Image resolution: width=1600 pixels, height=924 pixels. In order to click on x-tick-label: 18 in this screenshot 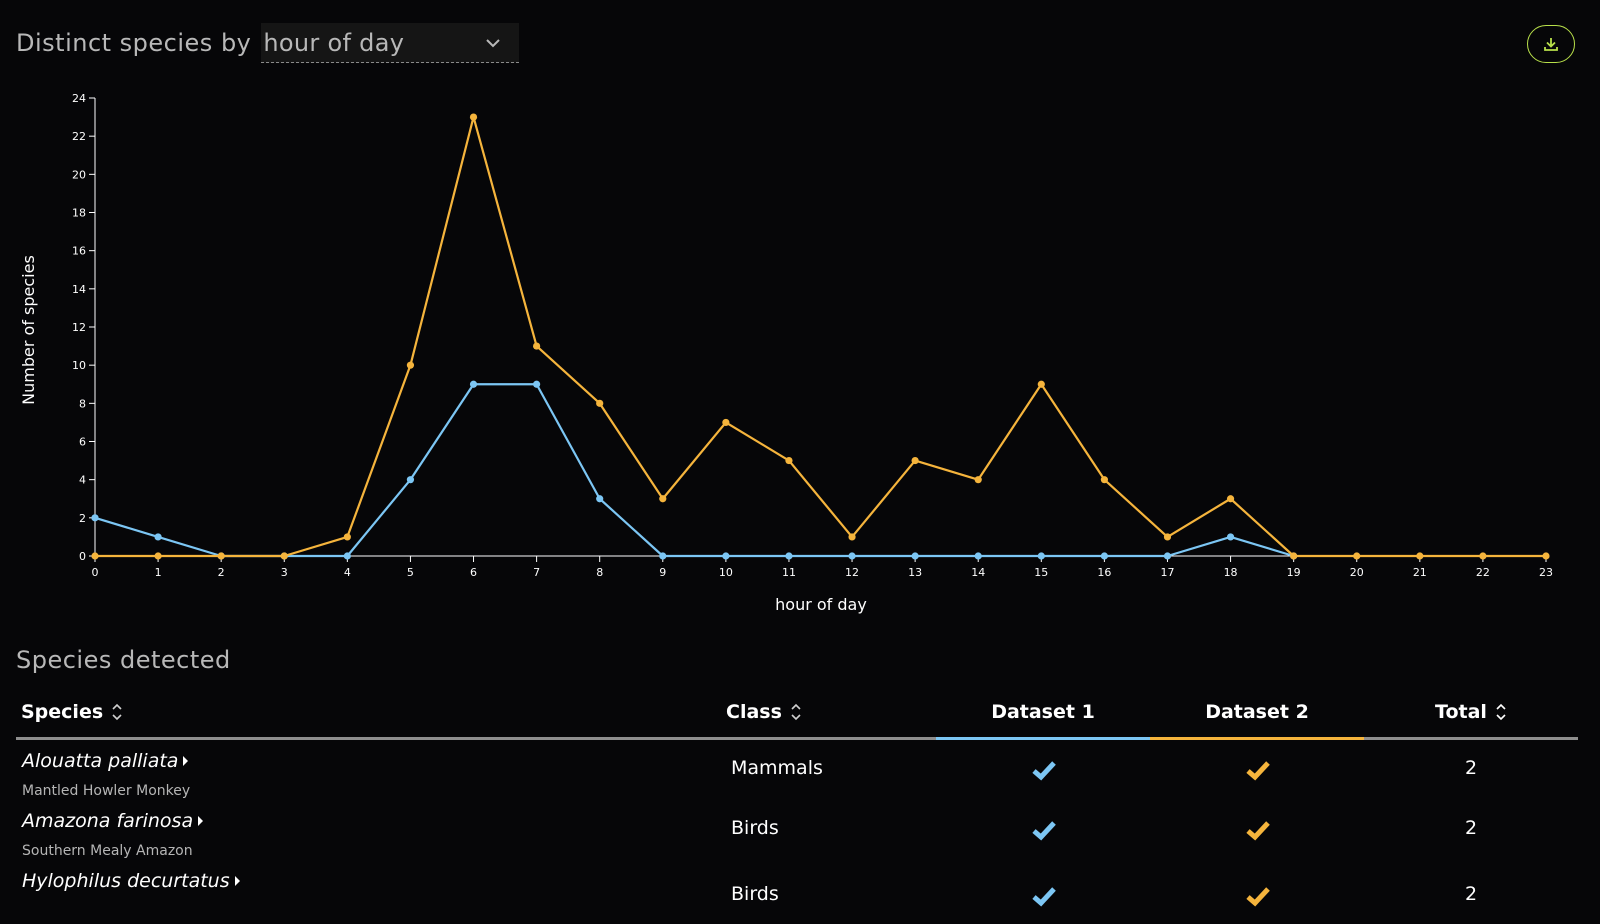, I will do `click(1231, 572)`.